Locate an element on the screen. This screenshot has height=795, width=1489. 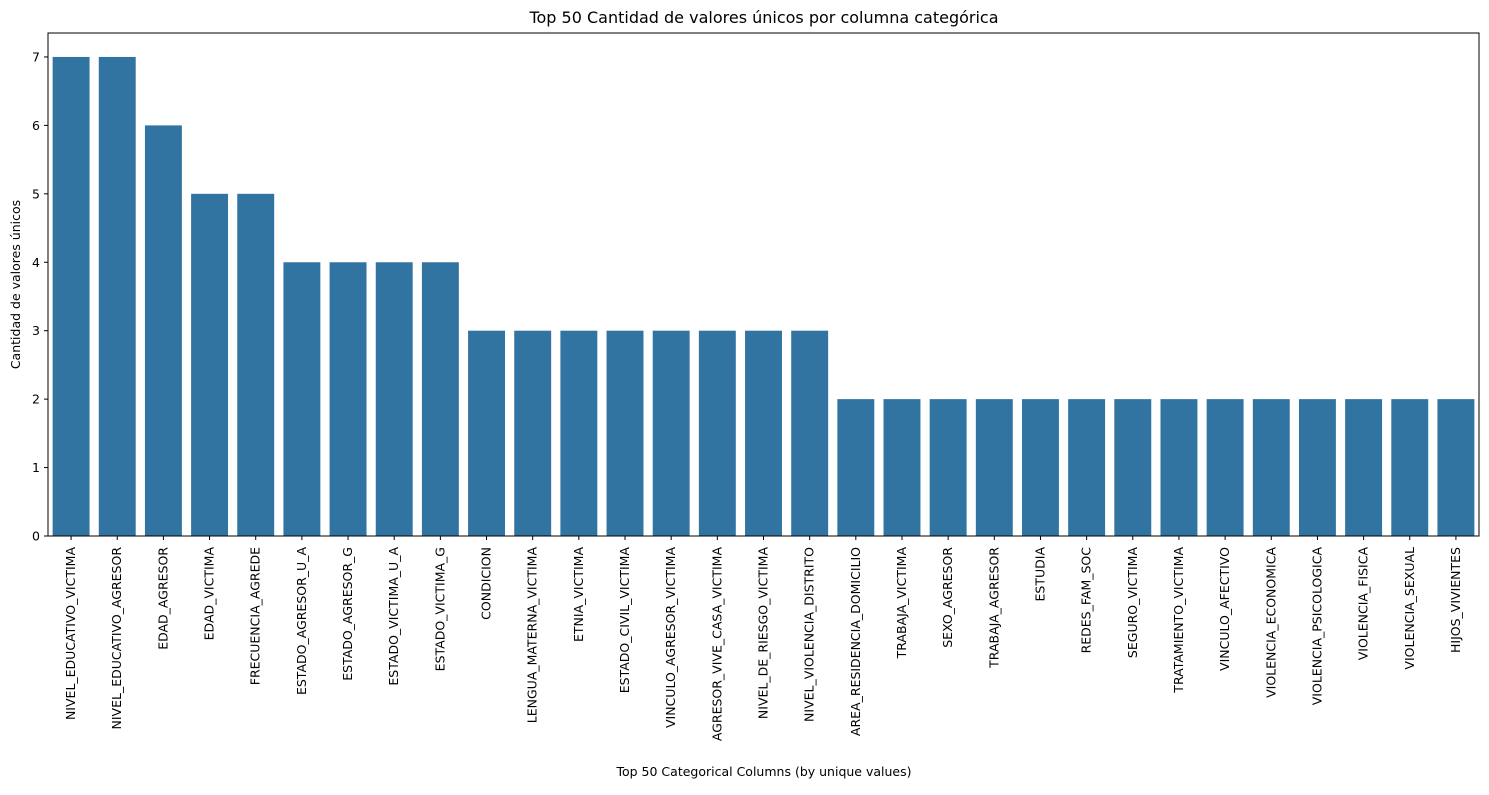
x-tick-label: SEXO_AGRESOR is located at coordinates (947, 597).